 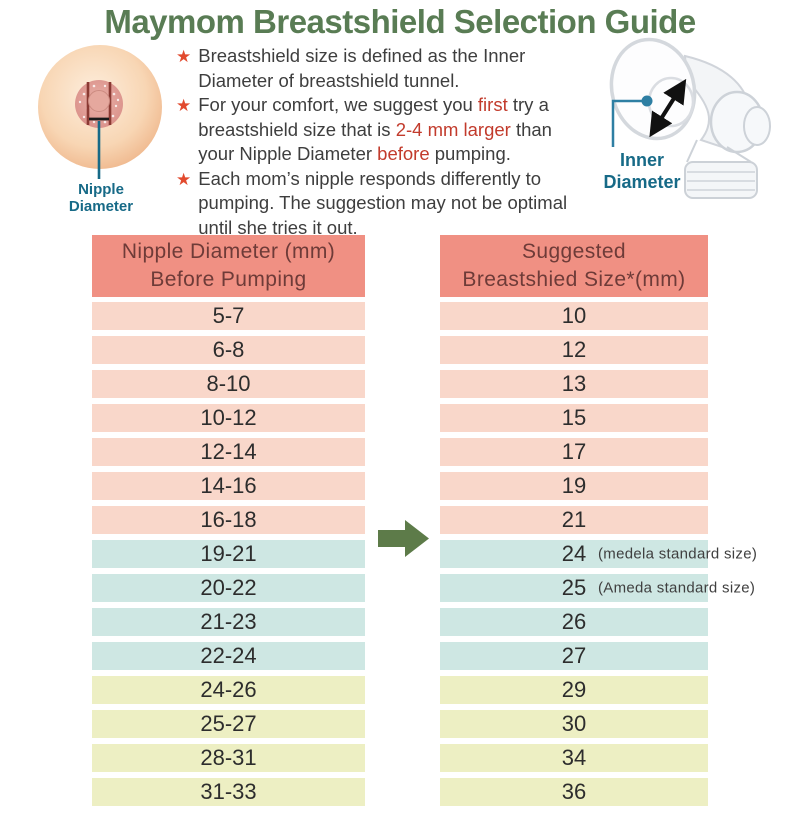 What do you see at coordinates (400, 622) in the screenshot?
I see `table-row: 21-23 26` at bounding box center [400, 622].